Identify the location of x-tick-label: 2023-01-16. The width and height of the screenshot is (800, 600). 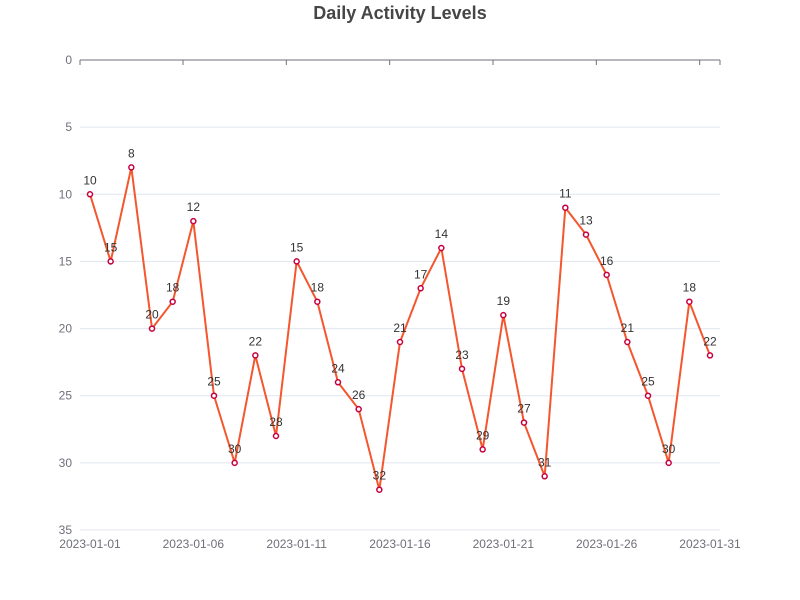
(400, 544).